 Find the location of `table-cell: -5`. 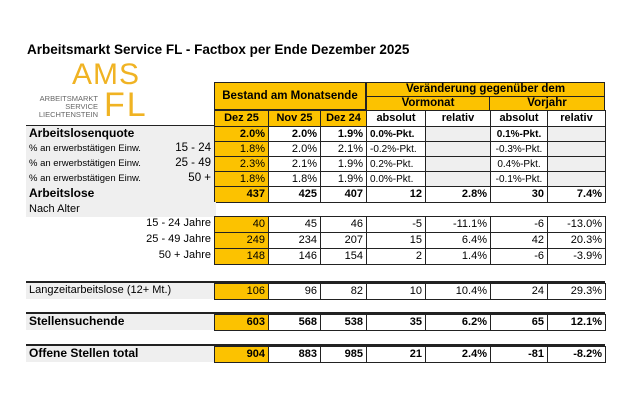

table-cell: -5 is located at coordinates (396, 224).